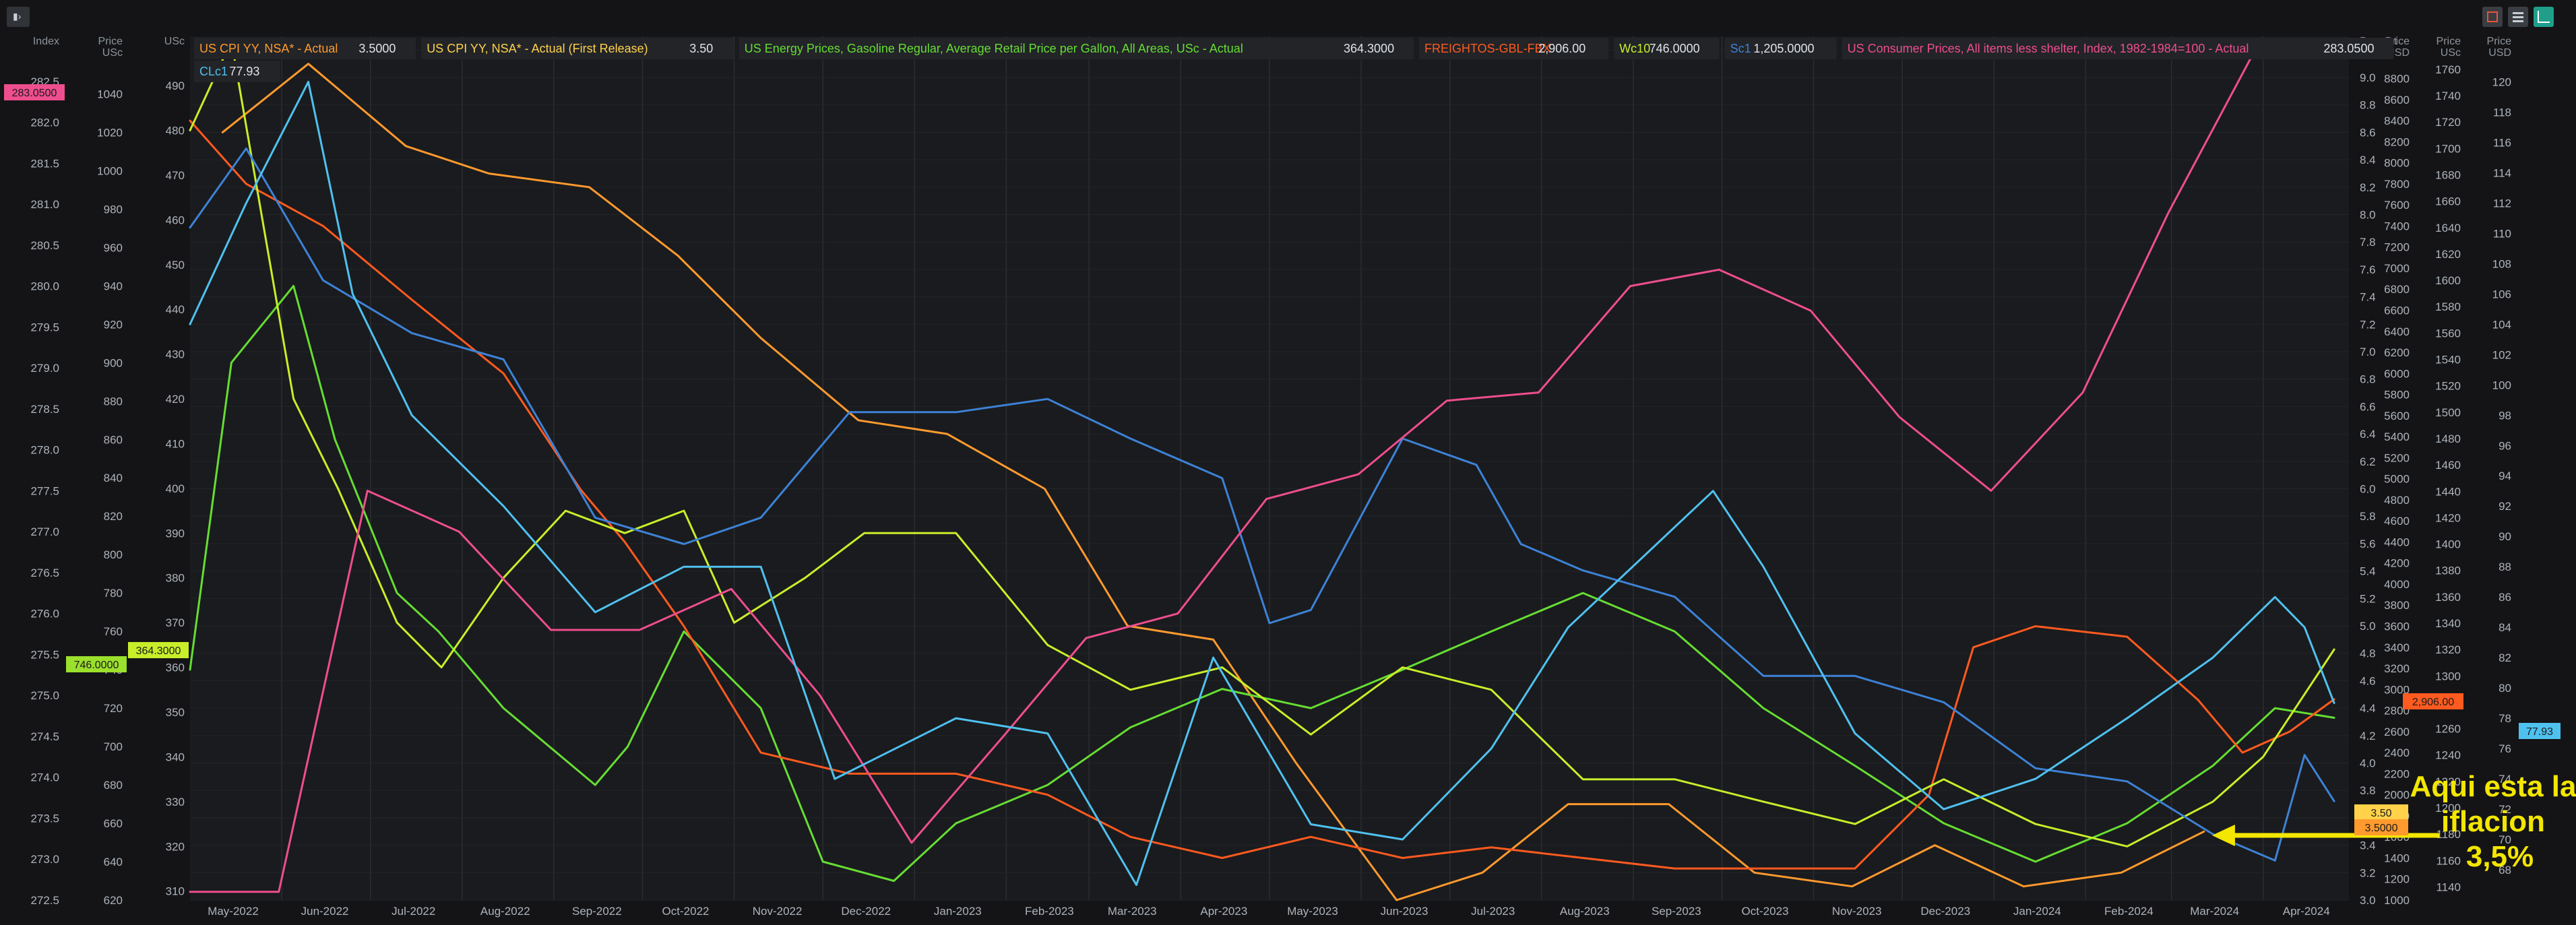  Describe the element at coordinates (113, 593) in the screenshot. I see `y-tick-label-gas: 780` at that location.